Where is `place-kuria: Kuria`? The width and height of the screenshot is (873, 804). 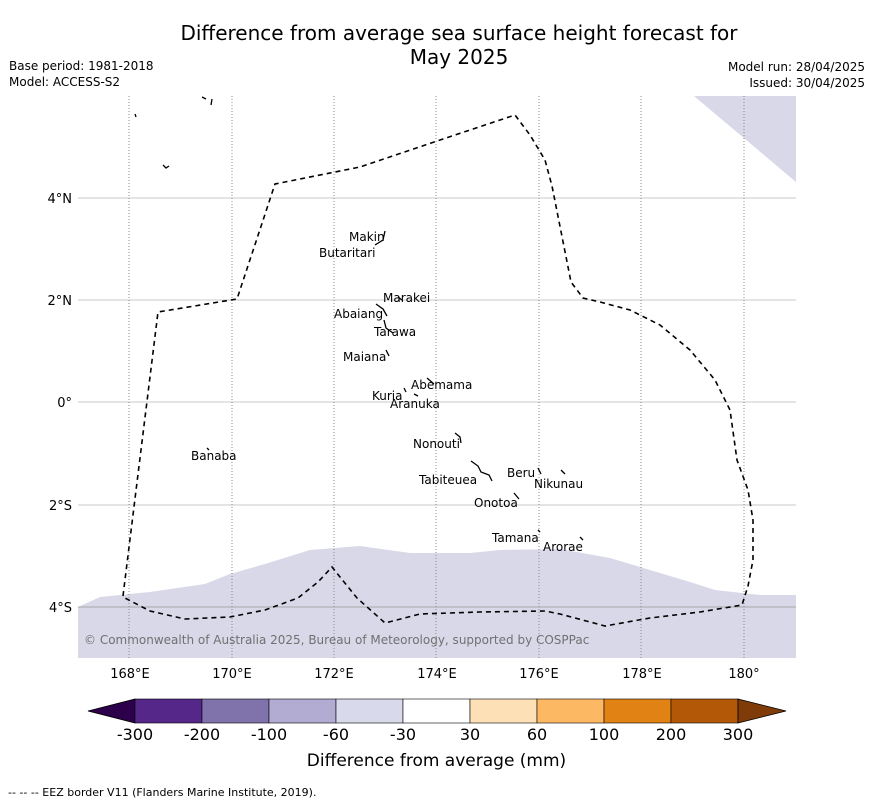
place-kuria: Kuria is located at coordinates (387, 396).